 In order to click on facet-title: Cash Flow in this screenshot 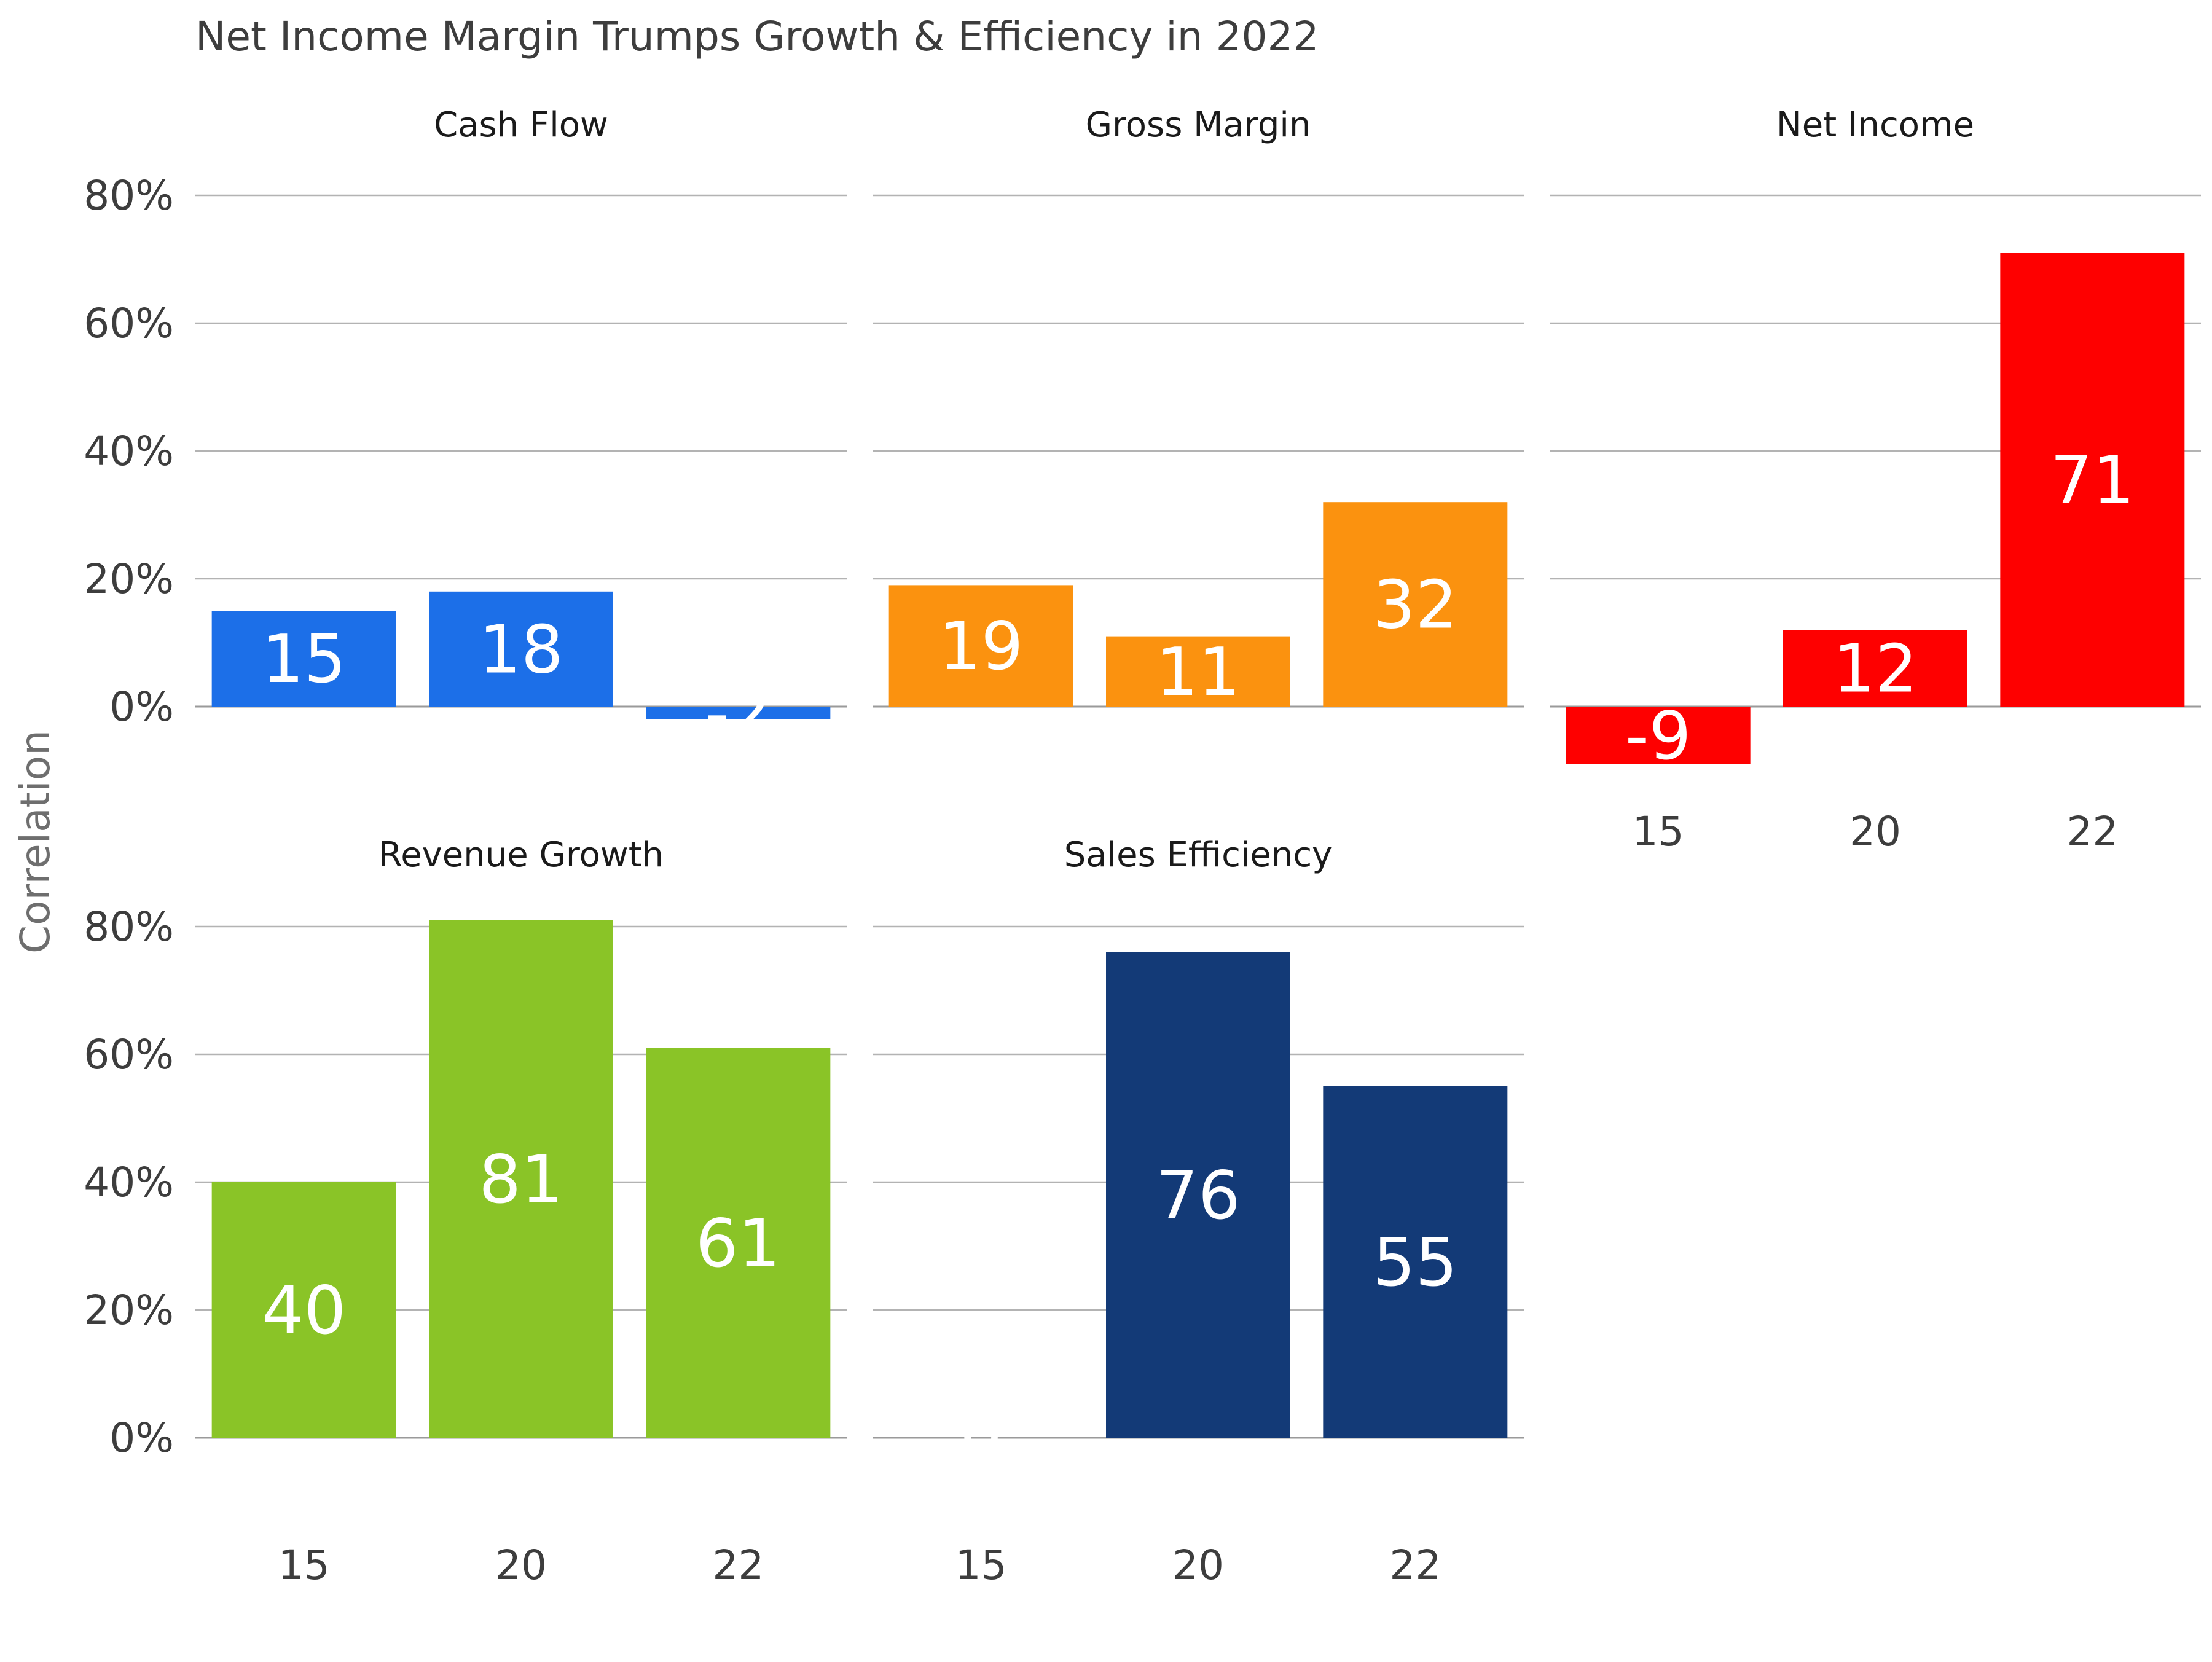, I will do `click(521, 125)`.